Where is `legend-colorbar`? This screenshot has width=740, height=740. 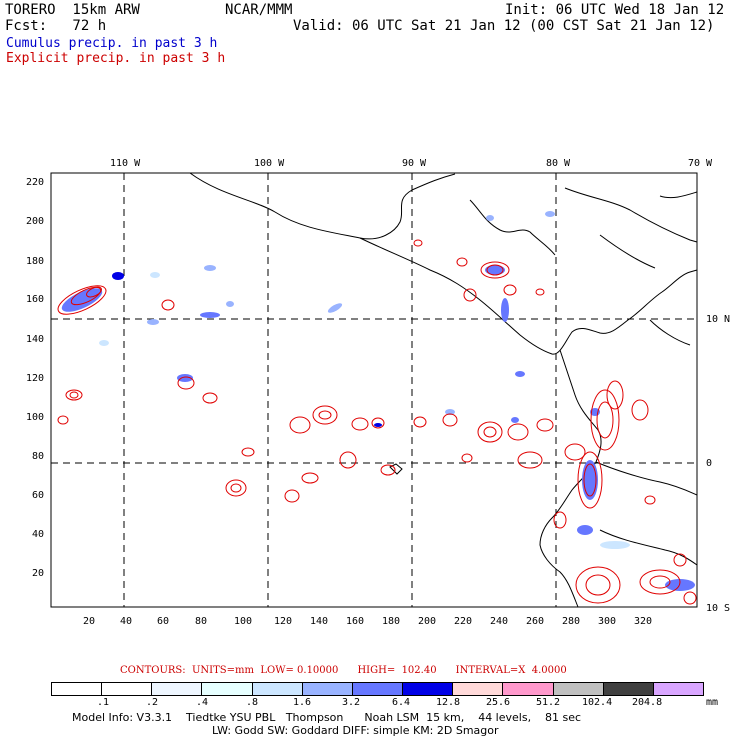 legend-colorbar is located at coordinates (377, 689).